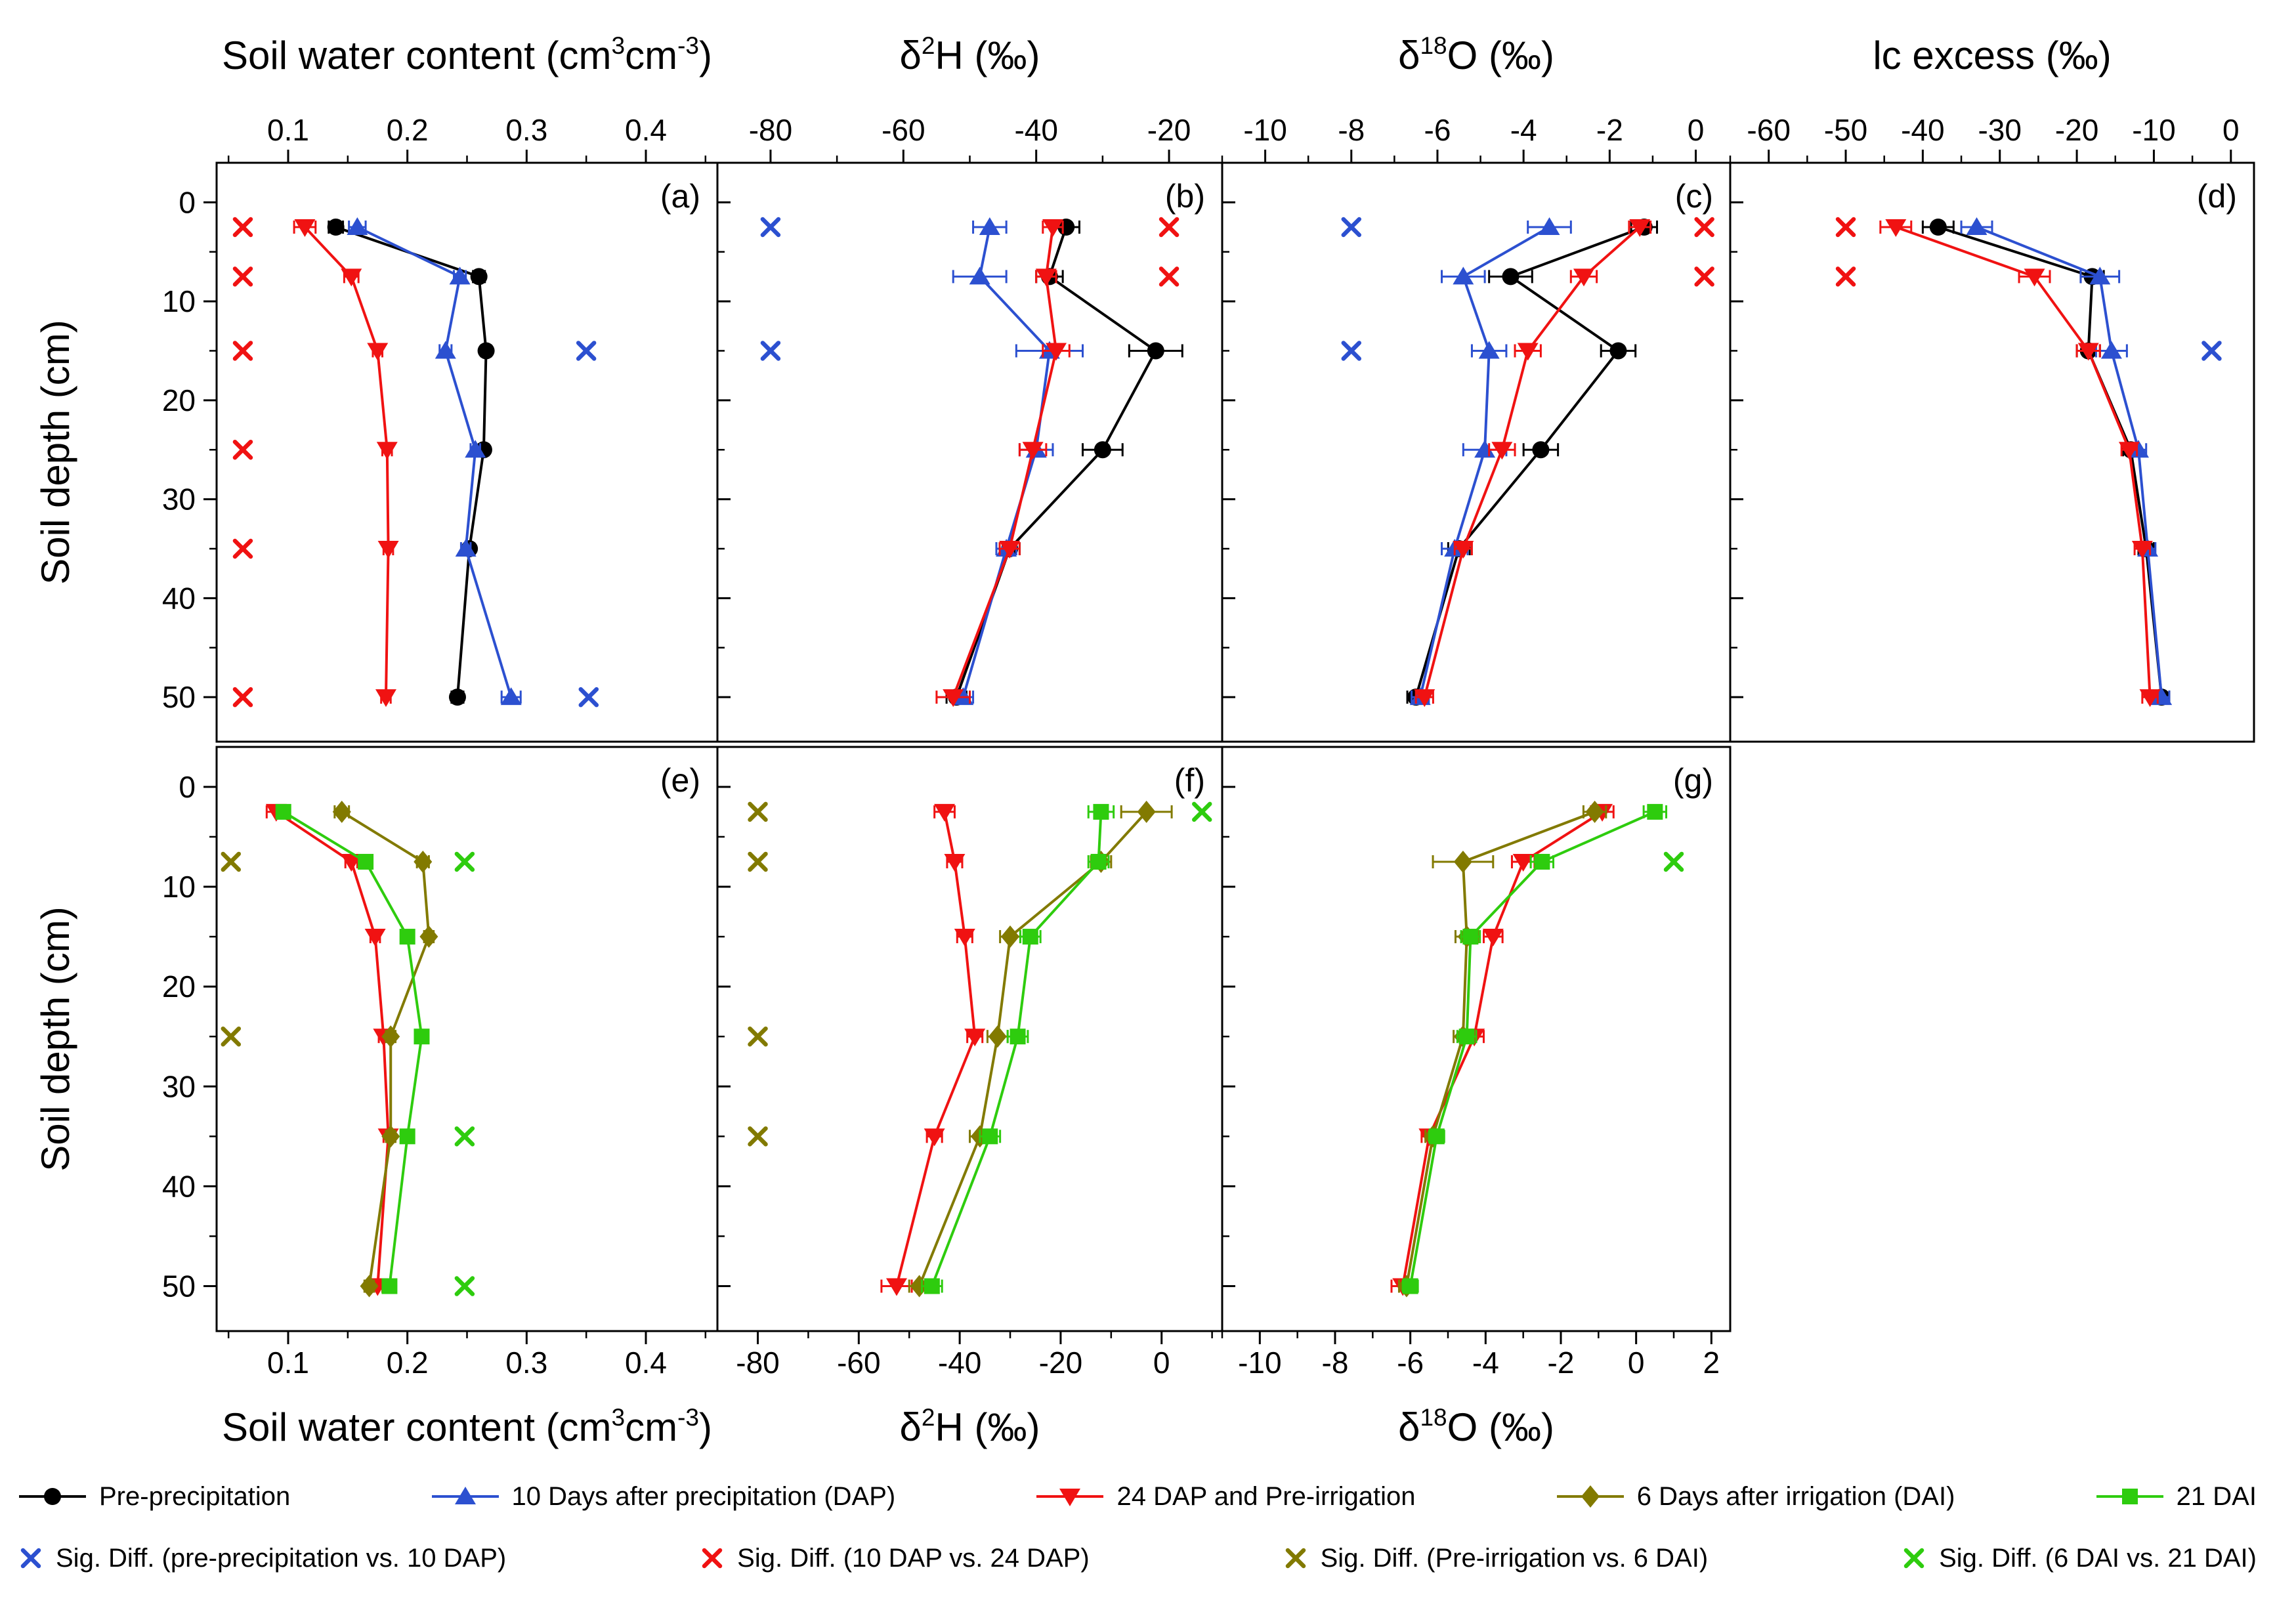 The width and height of the screenshot is (2296, 1612). What do you see at coordinates (2079, 1558) in the screenshot?
I see `legend-item-sig6v21: Sig. Diff. (6 DAI vs. 21 DAI)` at bounding box center [2079, 1558].